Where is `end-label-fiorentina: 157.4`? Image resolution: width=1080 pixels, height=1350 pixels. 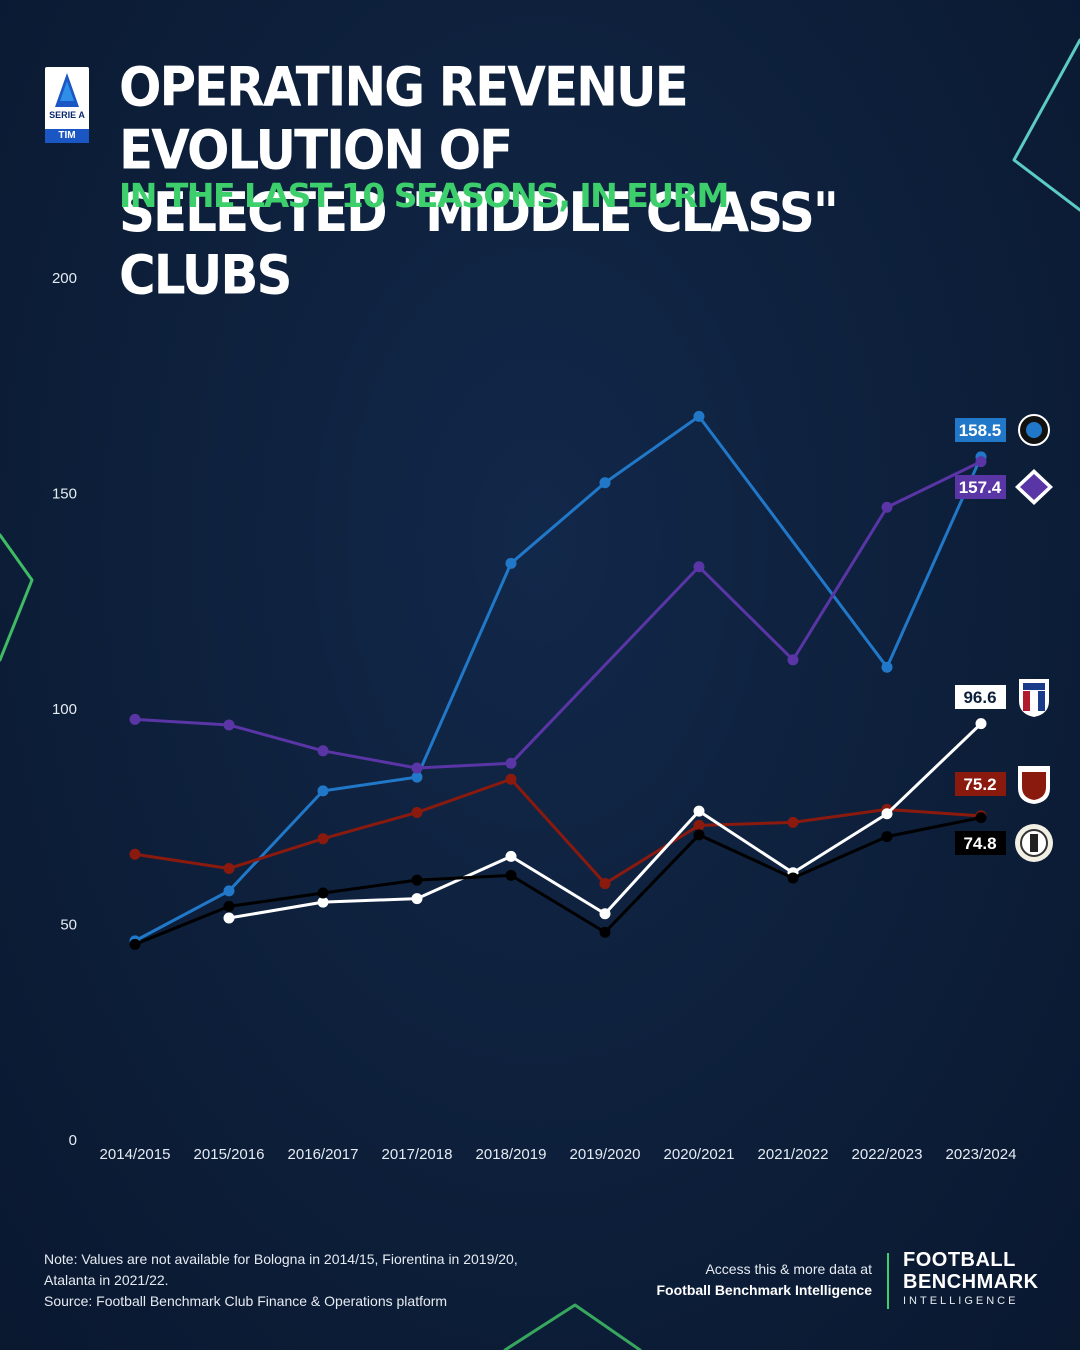
end-label-fiorentina: 157.4 is located at coordinates (1004, 487).